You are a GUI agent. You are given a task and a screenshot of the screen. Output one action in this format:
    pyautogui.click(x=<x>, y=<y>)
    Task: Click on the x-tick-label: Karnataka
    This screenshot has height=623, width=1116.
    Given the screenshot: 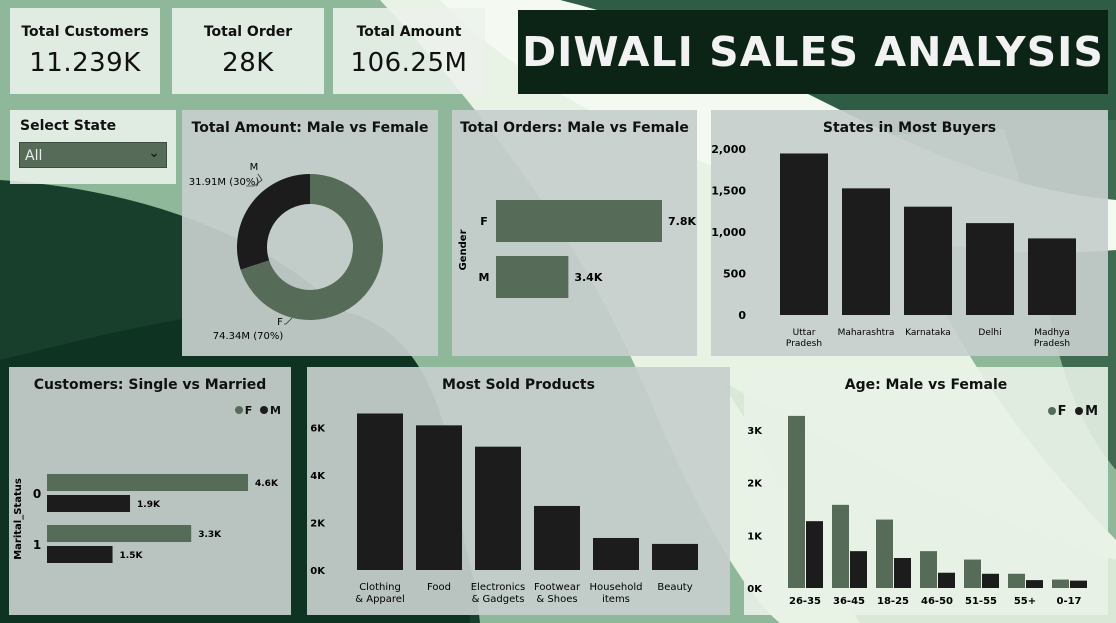 What is the action you would take?
    pyautogui.click(x=928, y=333)
    